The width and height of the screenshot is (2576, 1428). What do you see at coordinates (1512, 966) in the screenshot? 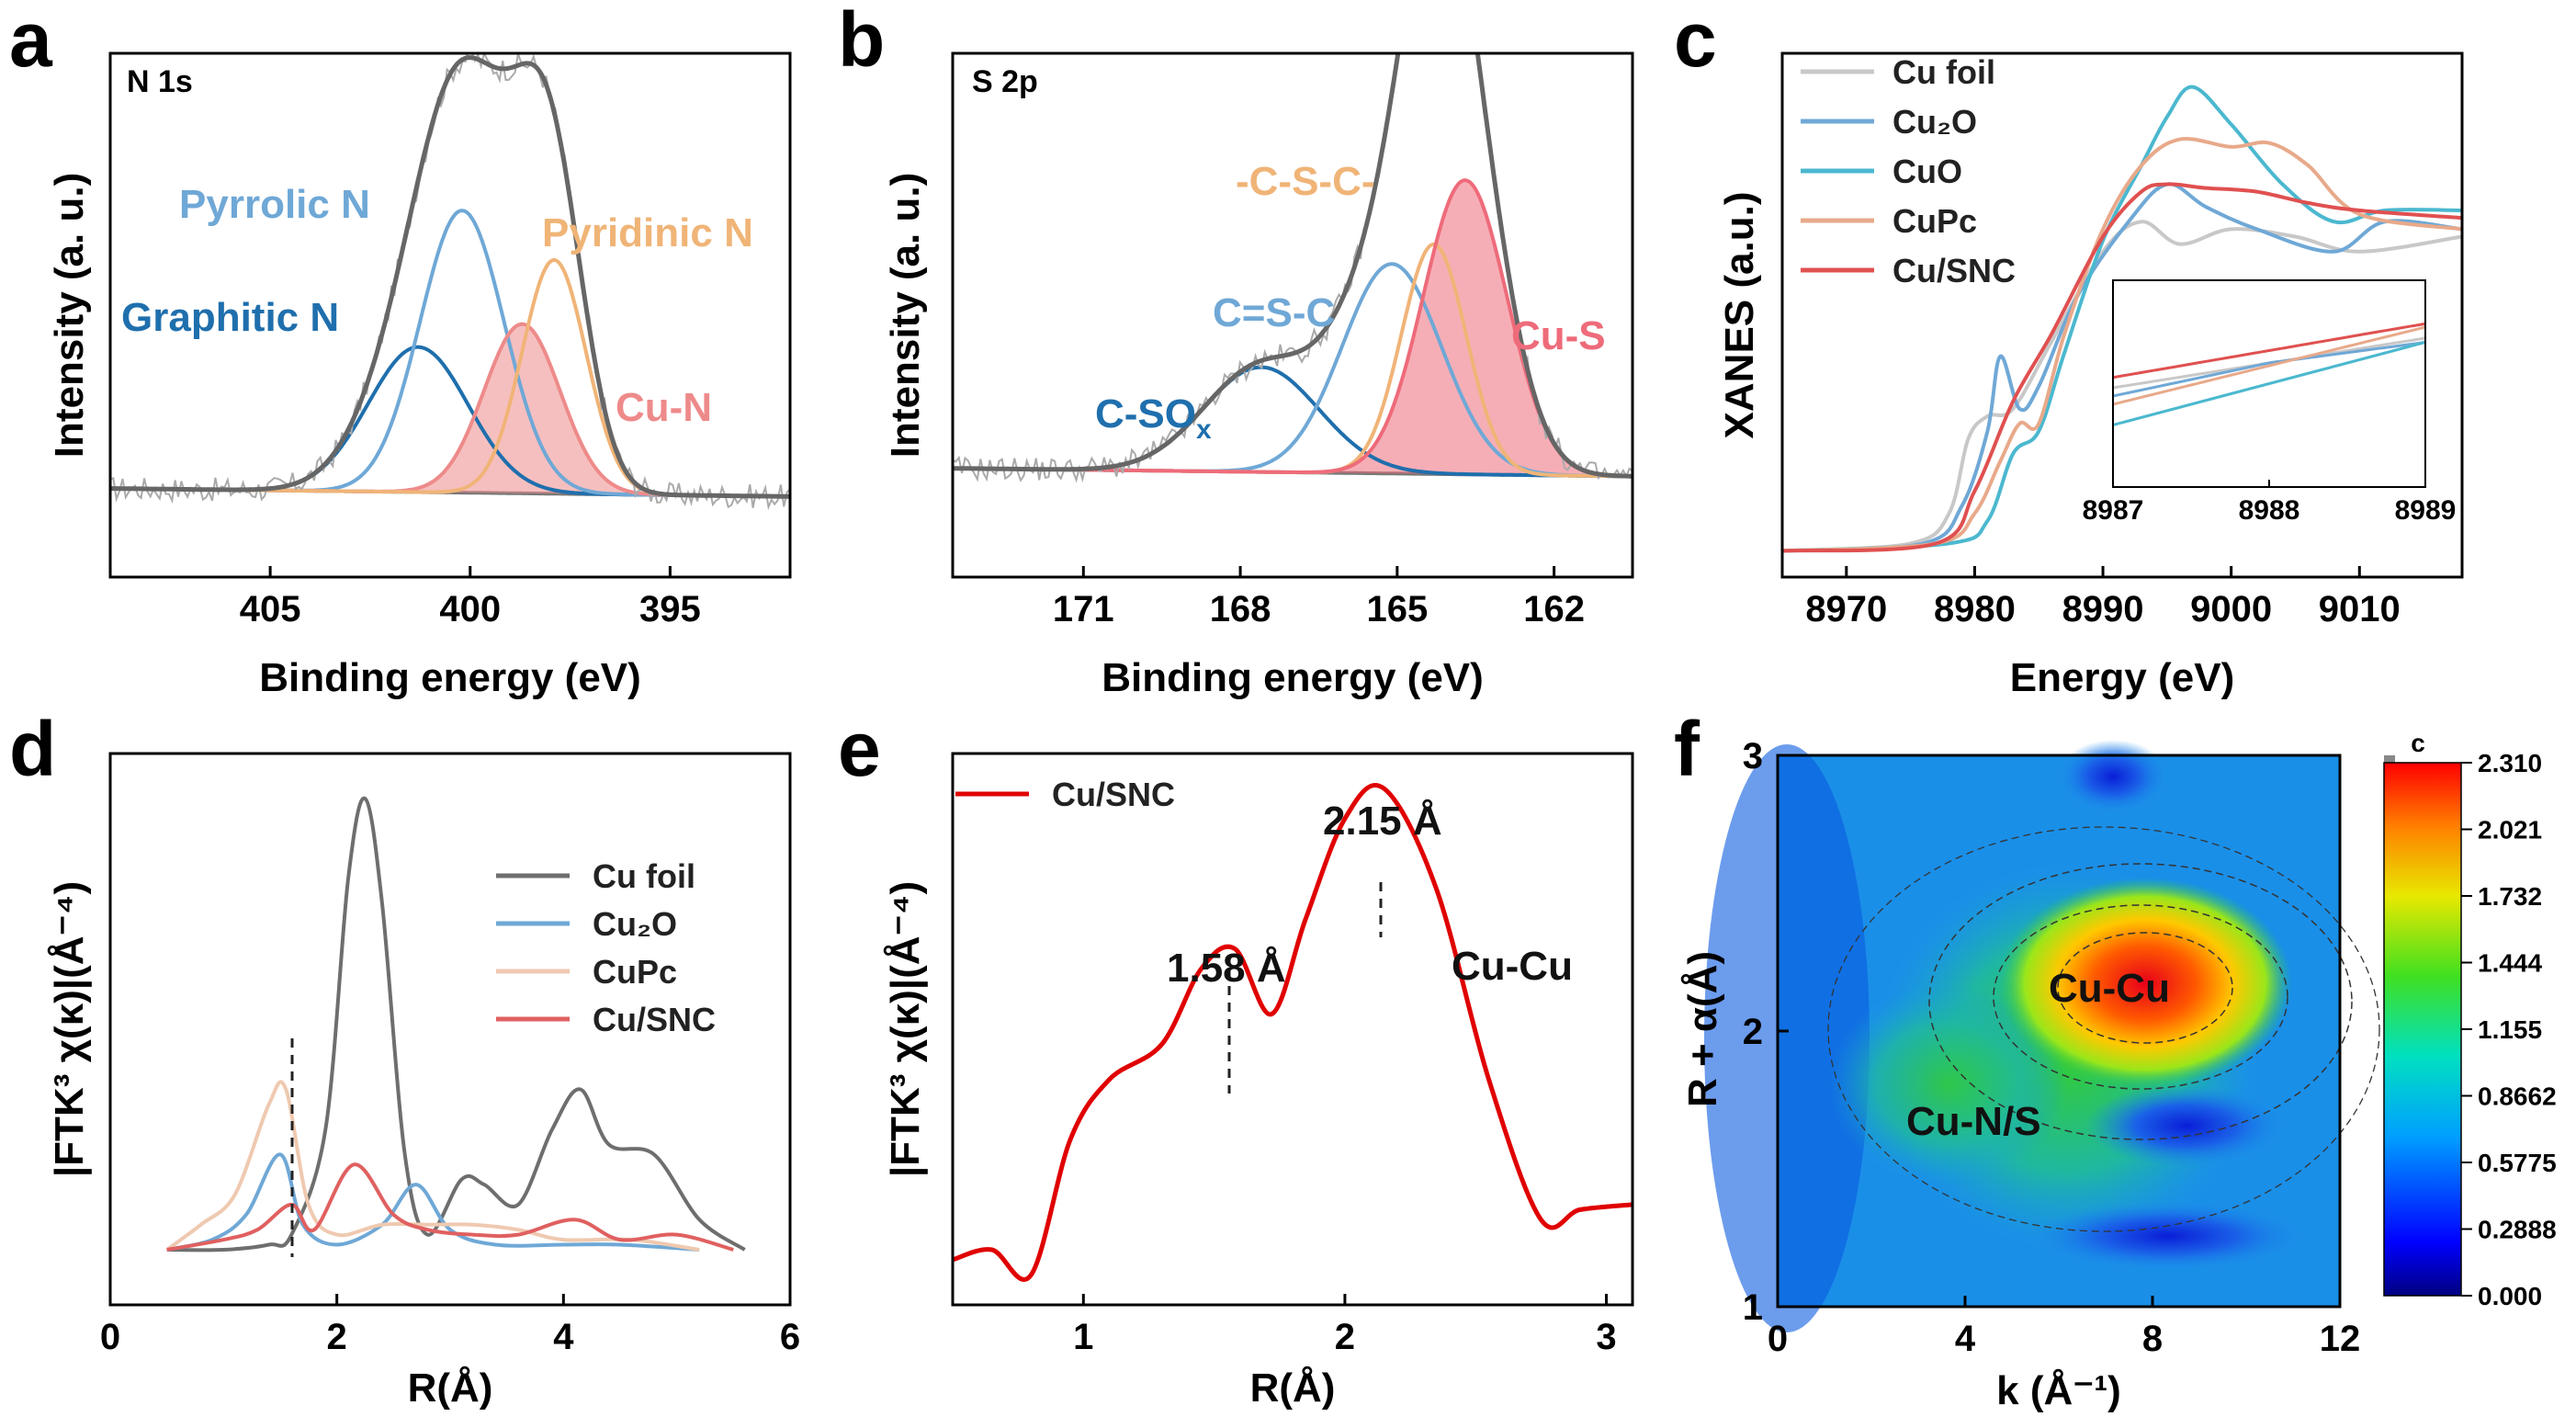
I see `annotation-cu-cu: Cu-Cu` at bounding box center [1512, 966].